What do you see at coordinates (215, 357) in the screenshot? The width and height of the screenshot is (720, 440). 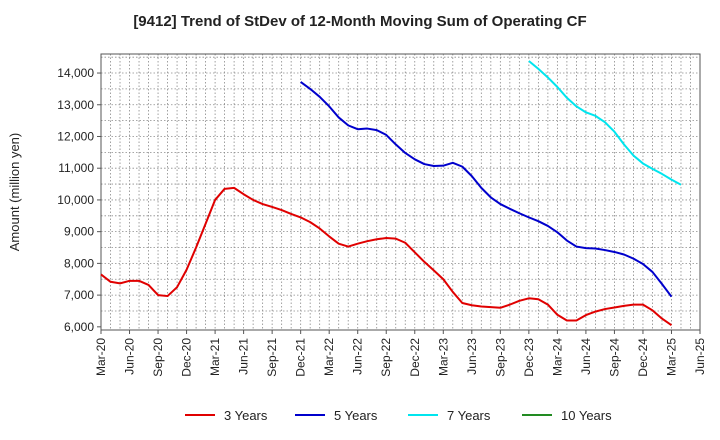 I see `x-tick-label: Mar-21` at bounding box center [215, 357].